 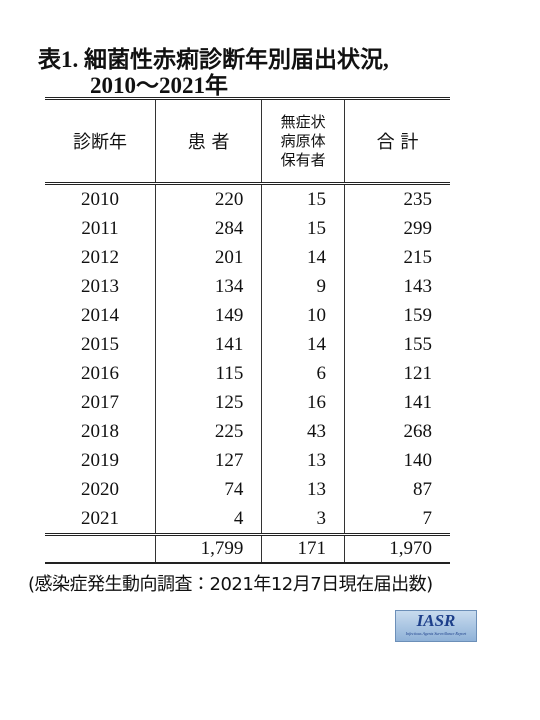 What do you see at coordinates (208, 228) in the screenshot?
I see `value-cell: 284` at bounding box center [208, 228].